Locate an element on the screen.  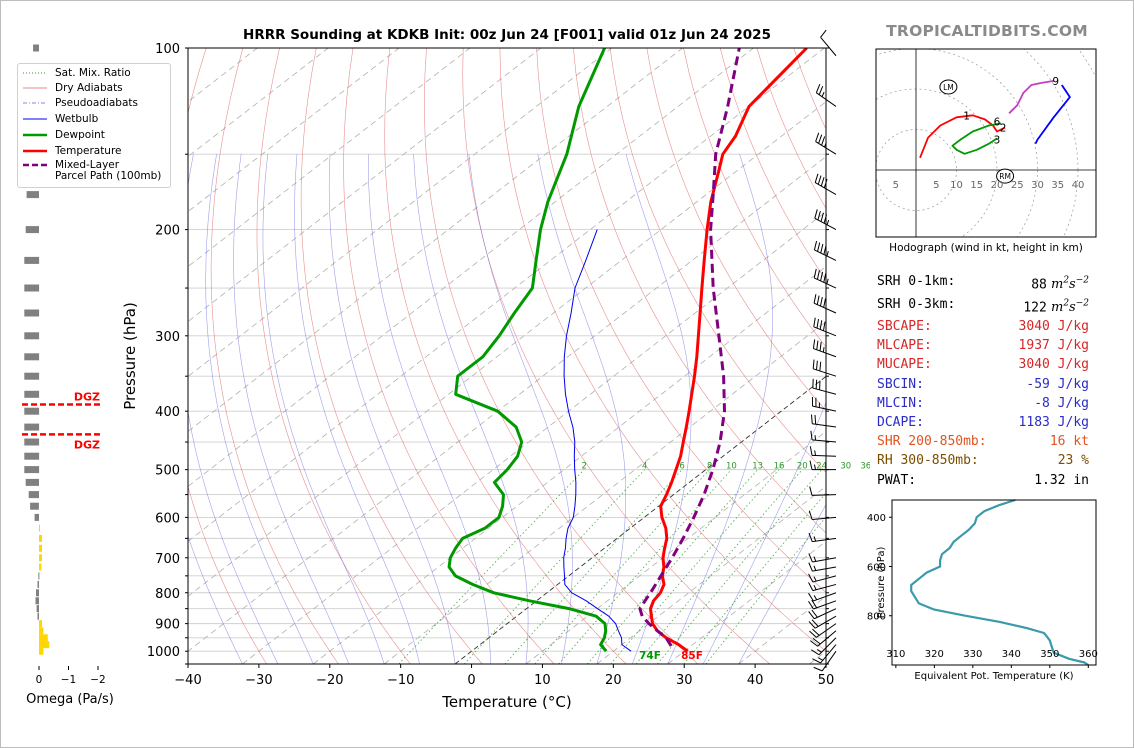
storm-motion-marker is located at coordinates (948, 87).